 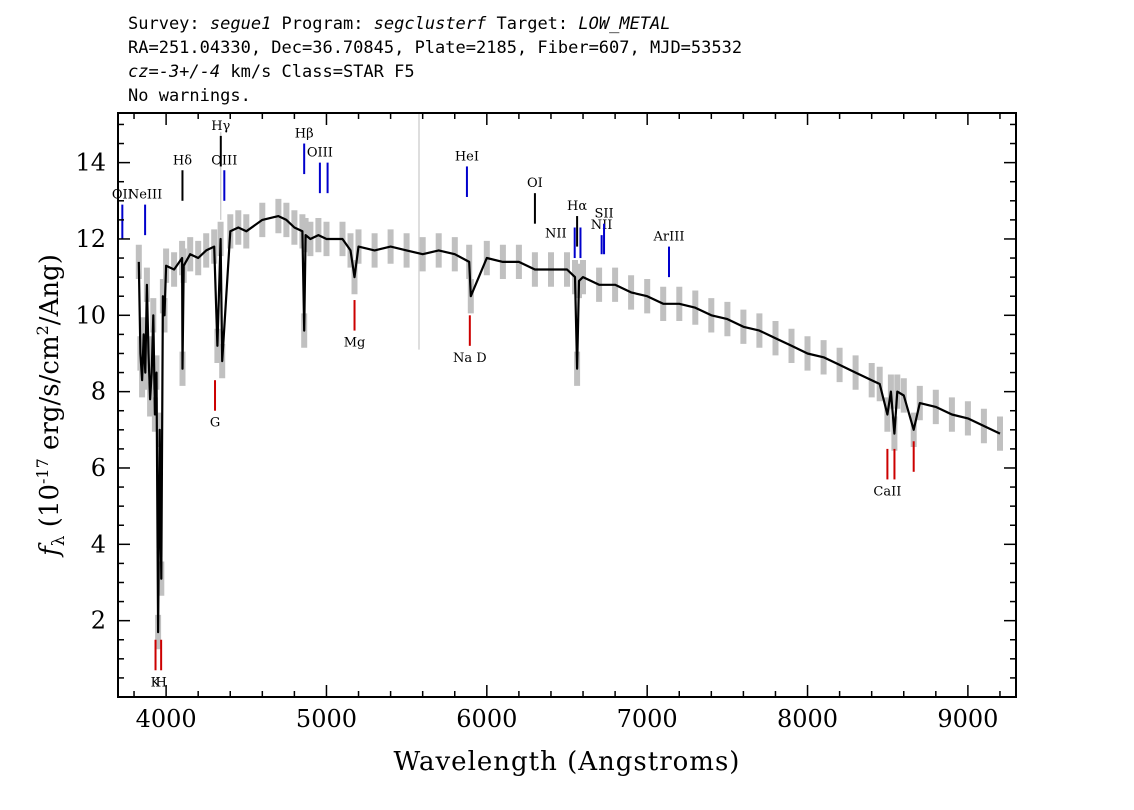 What do you see at coordinates (430, 24) in the screenshot?
I see `program-value: segclusterf` at bounding box center [430, 24].